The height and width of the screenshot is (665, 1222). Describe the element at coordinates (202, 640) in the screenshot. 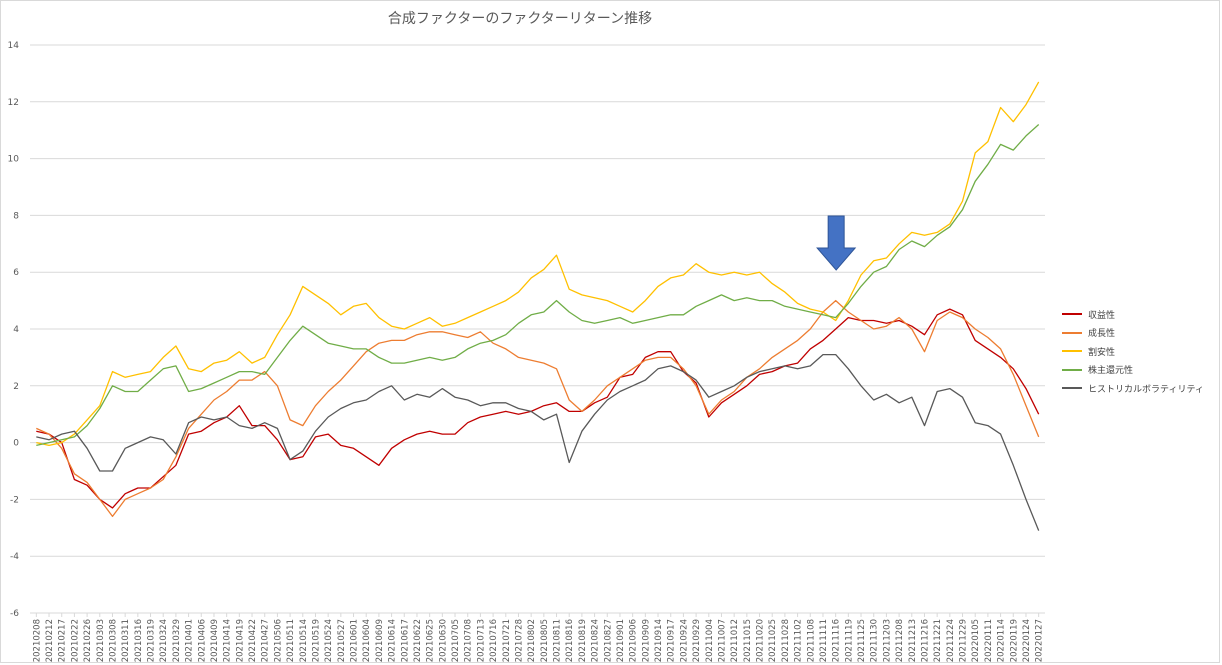

I see `x-tick-label: 20210406` at that location.